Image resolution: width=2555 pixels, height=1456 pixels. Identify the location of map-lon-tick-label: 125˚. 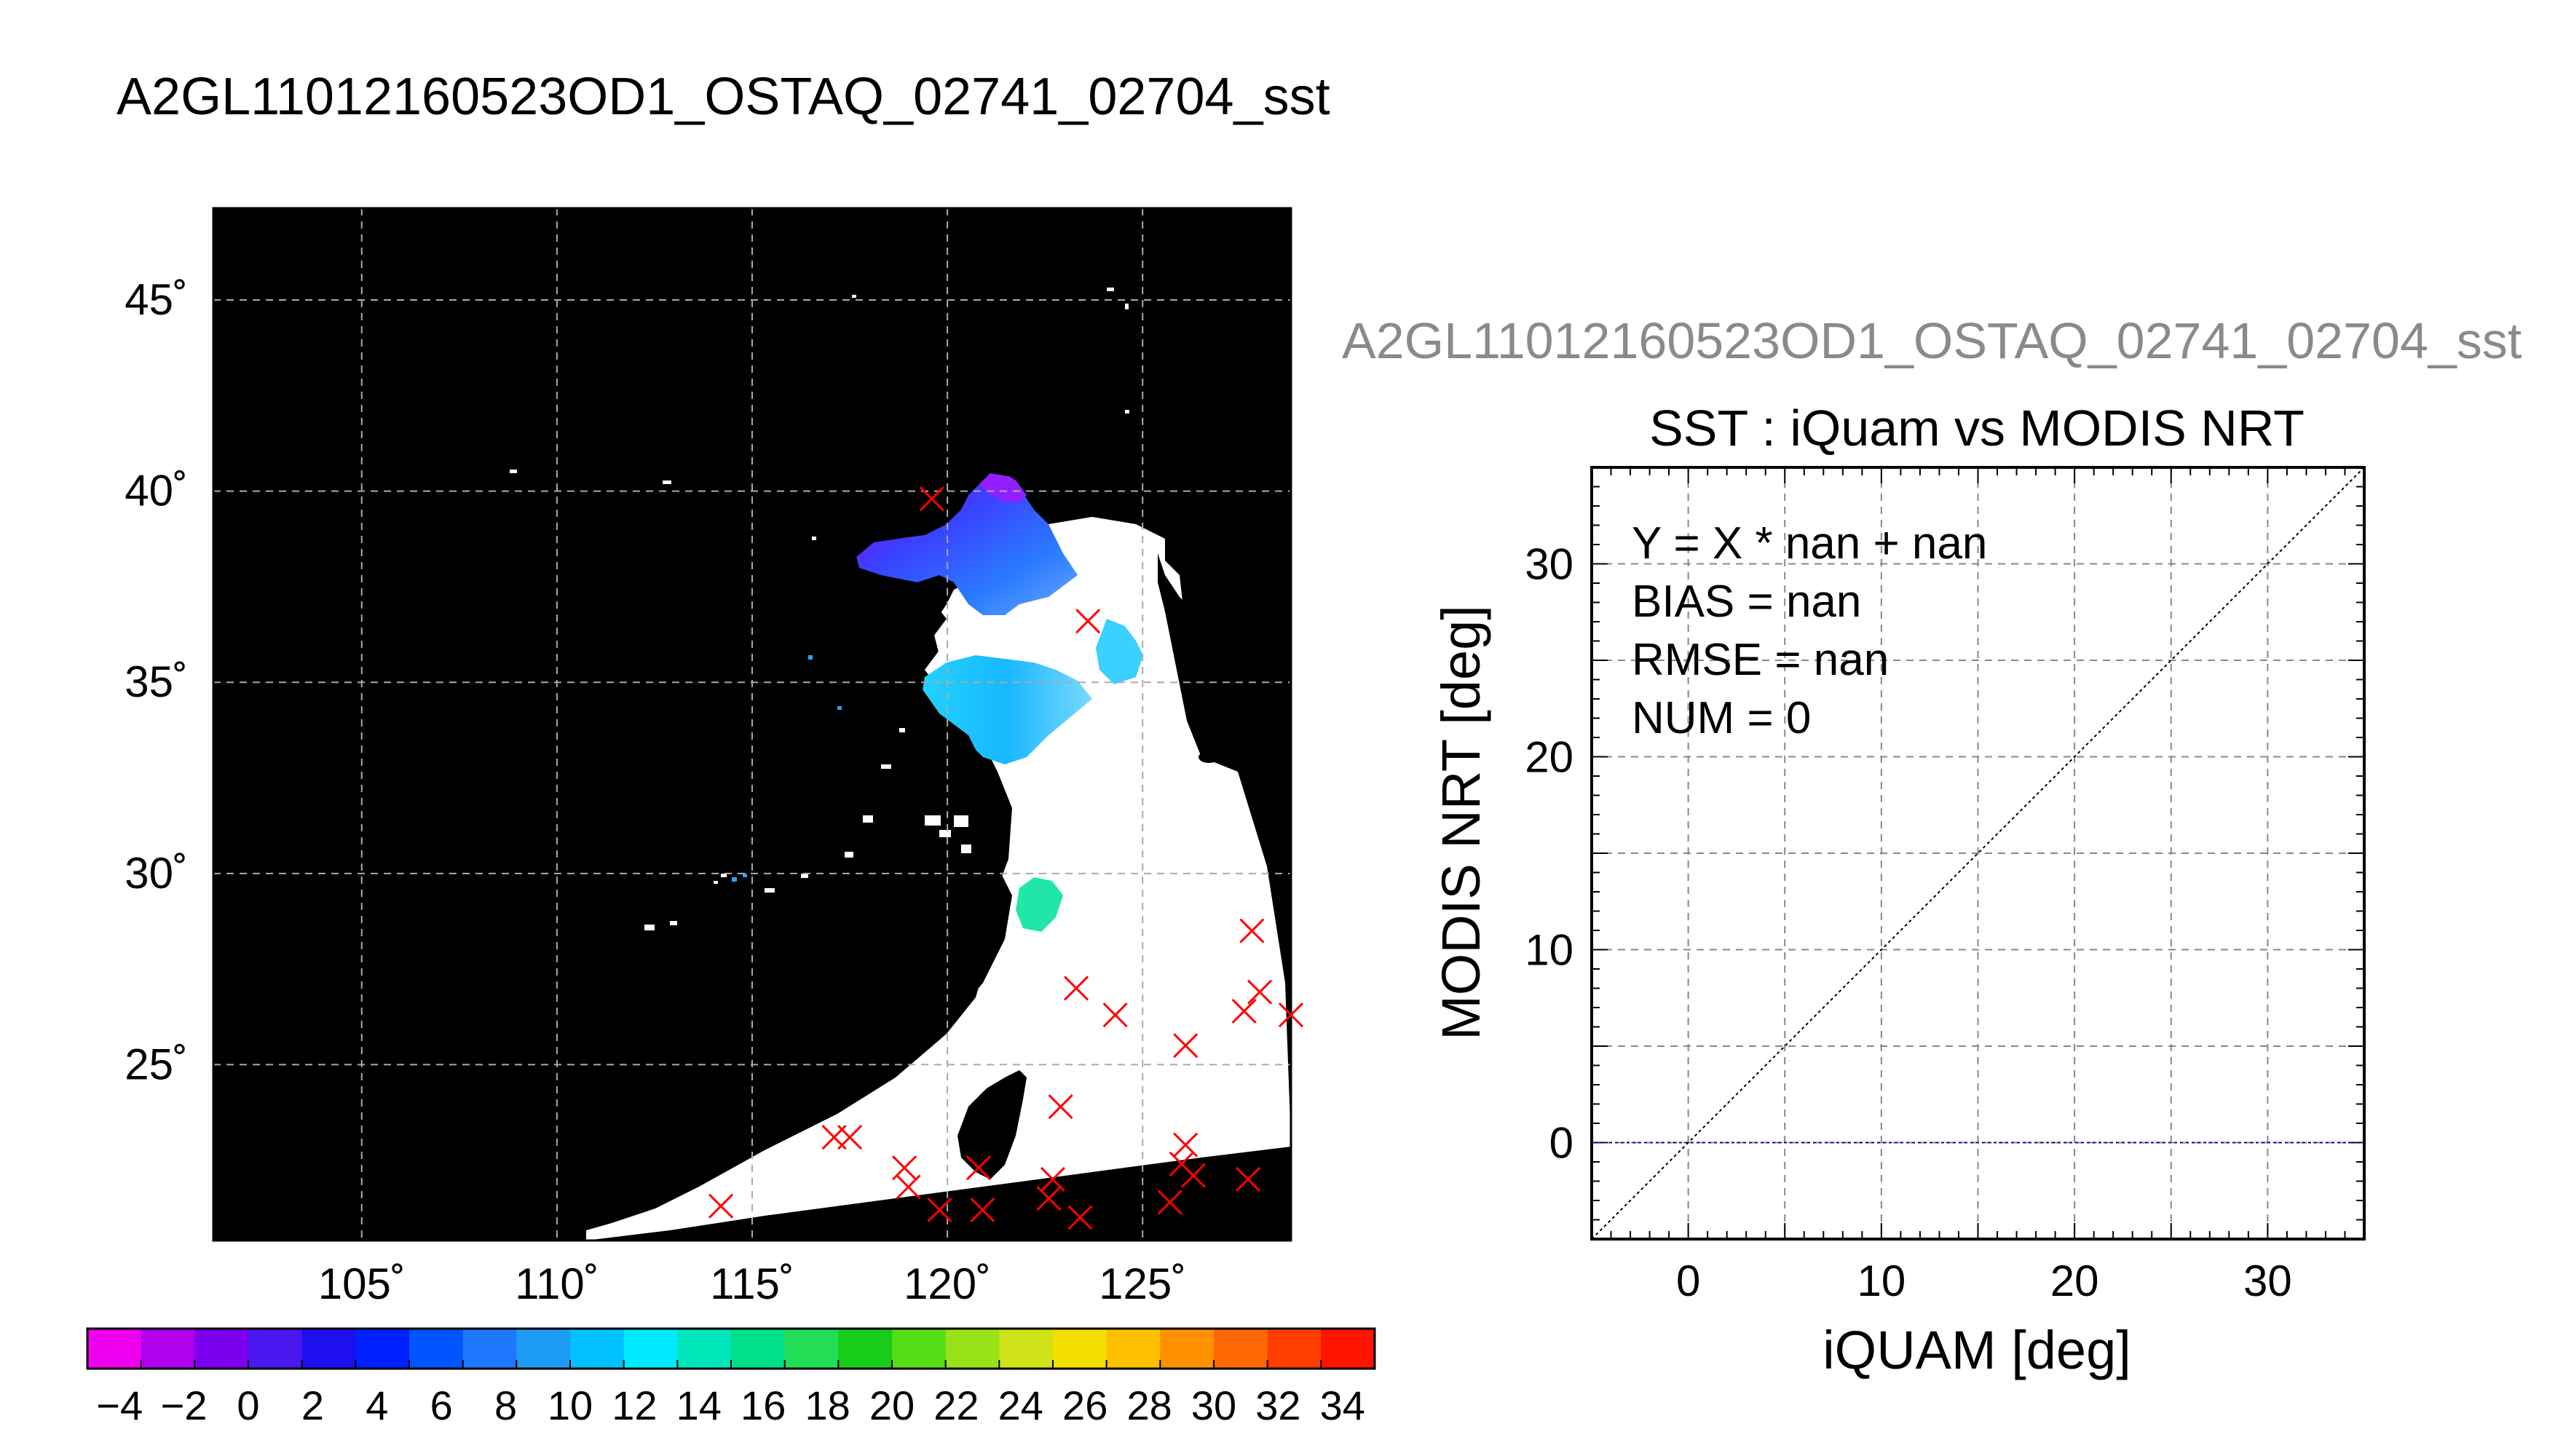
(1142, 1283).